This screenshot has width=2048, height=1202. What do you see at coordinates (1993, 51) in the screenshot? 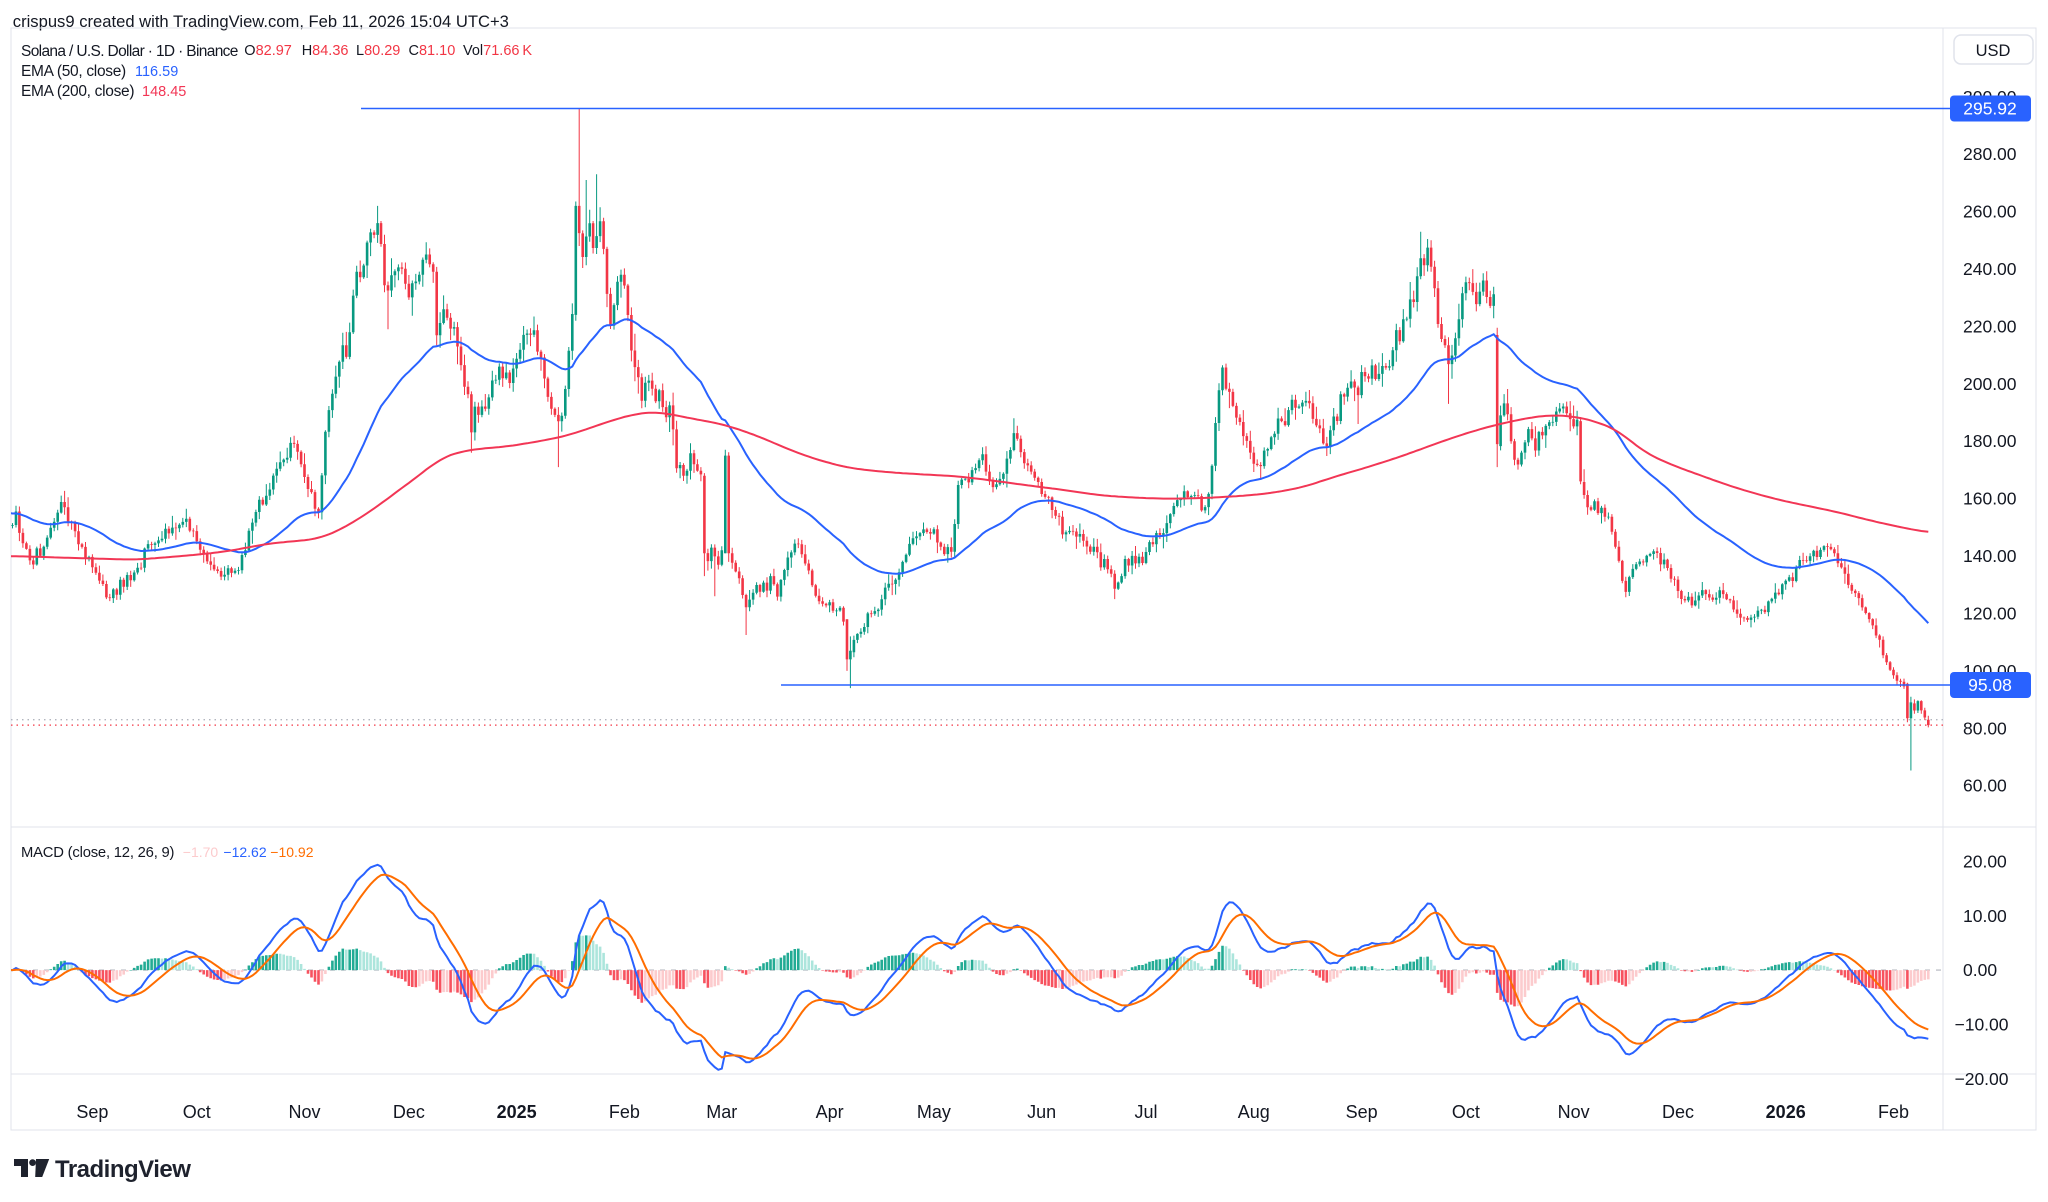
I see `svg-text: USD` at bounding box center [1993, 51].